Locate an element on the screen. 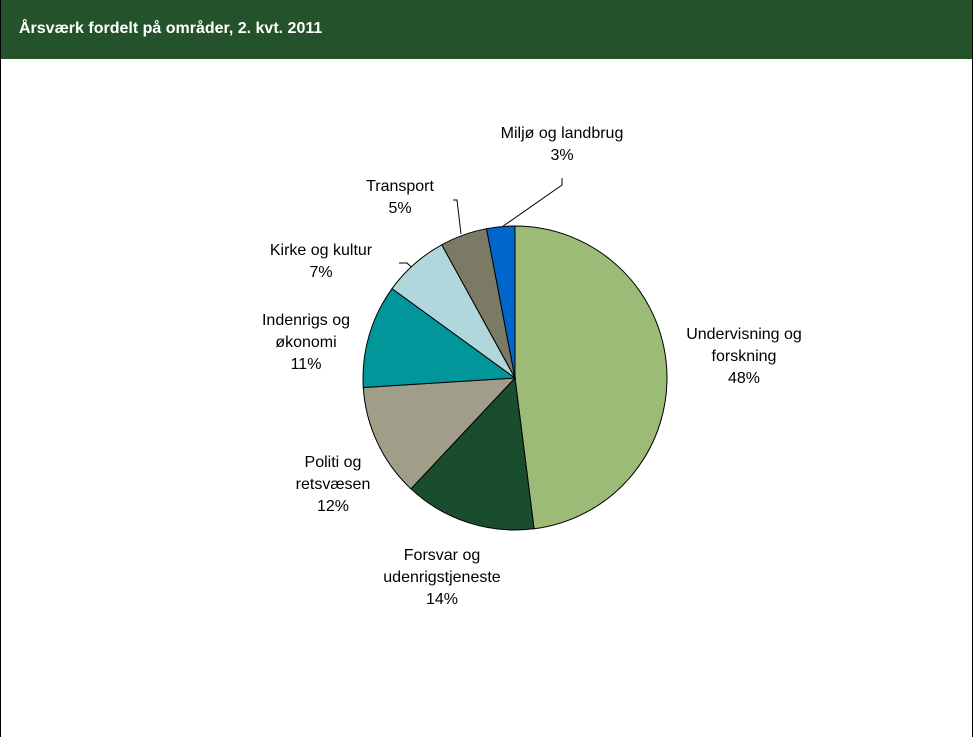  category-label: Undervisning og forskning is located at coordinates (744, 345).